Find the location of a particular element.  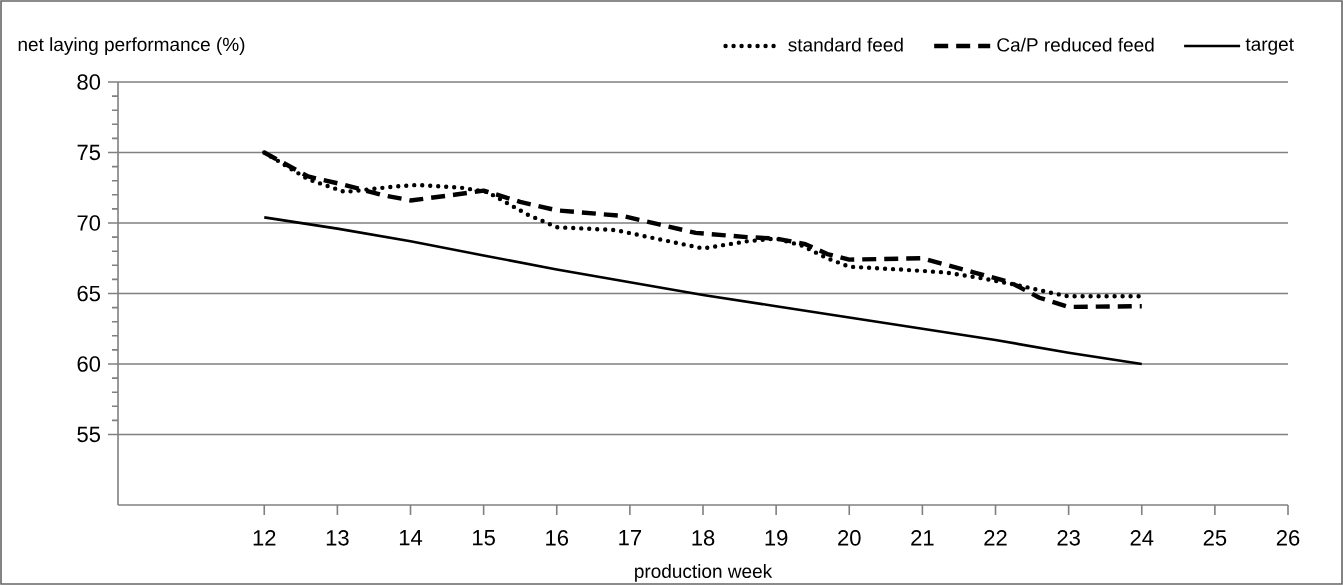

x-tick-label: 19 is located at coordinates (776, 538).